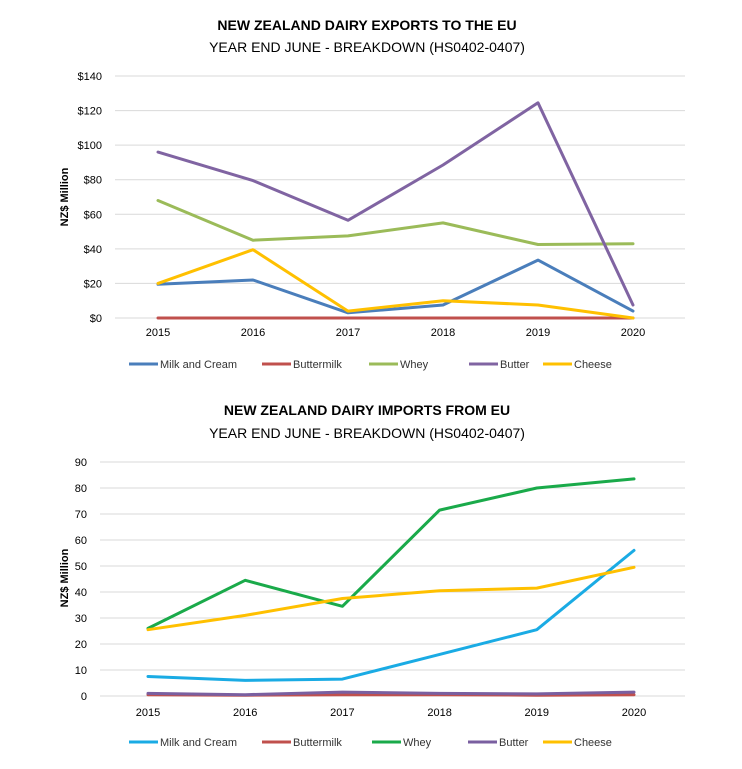 This screenshot has height=769, width=742. Describe the element at coordinates (443, 333) in the screenshot. I see `exports-x-tick-label: 2018` at that location.